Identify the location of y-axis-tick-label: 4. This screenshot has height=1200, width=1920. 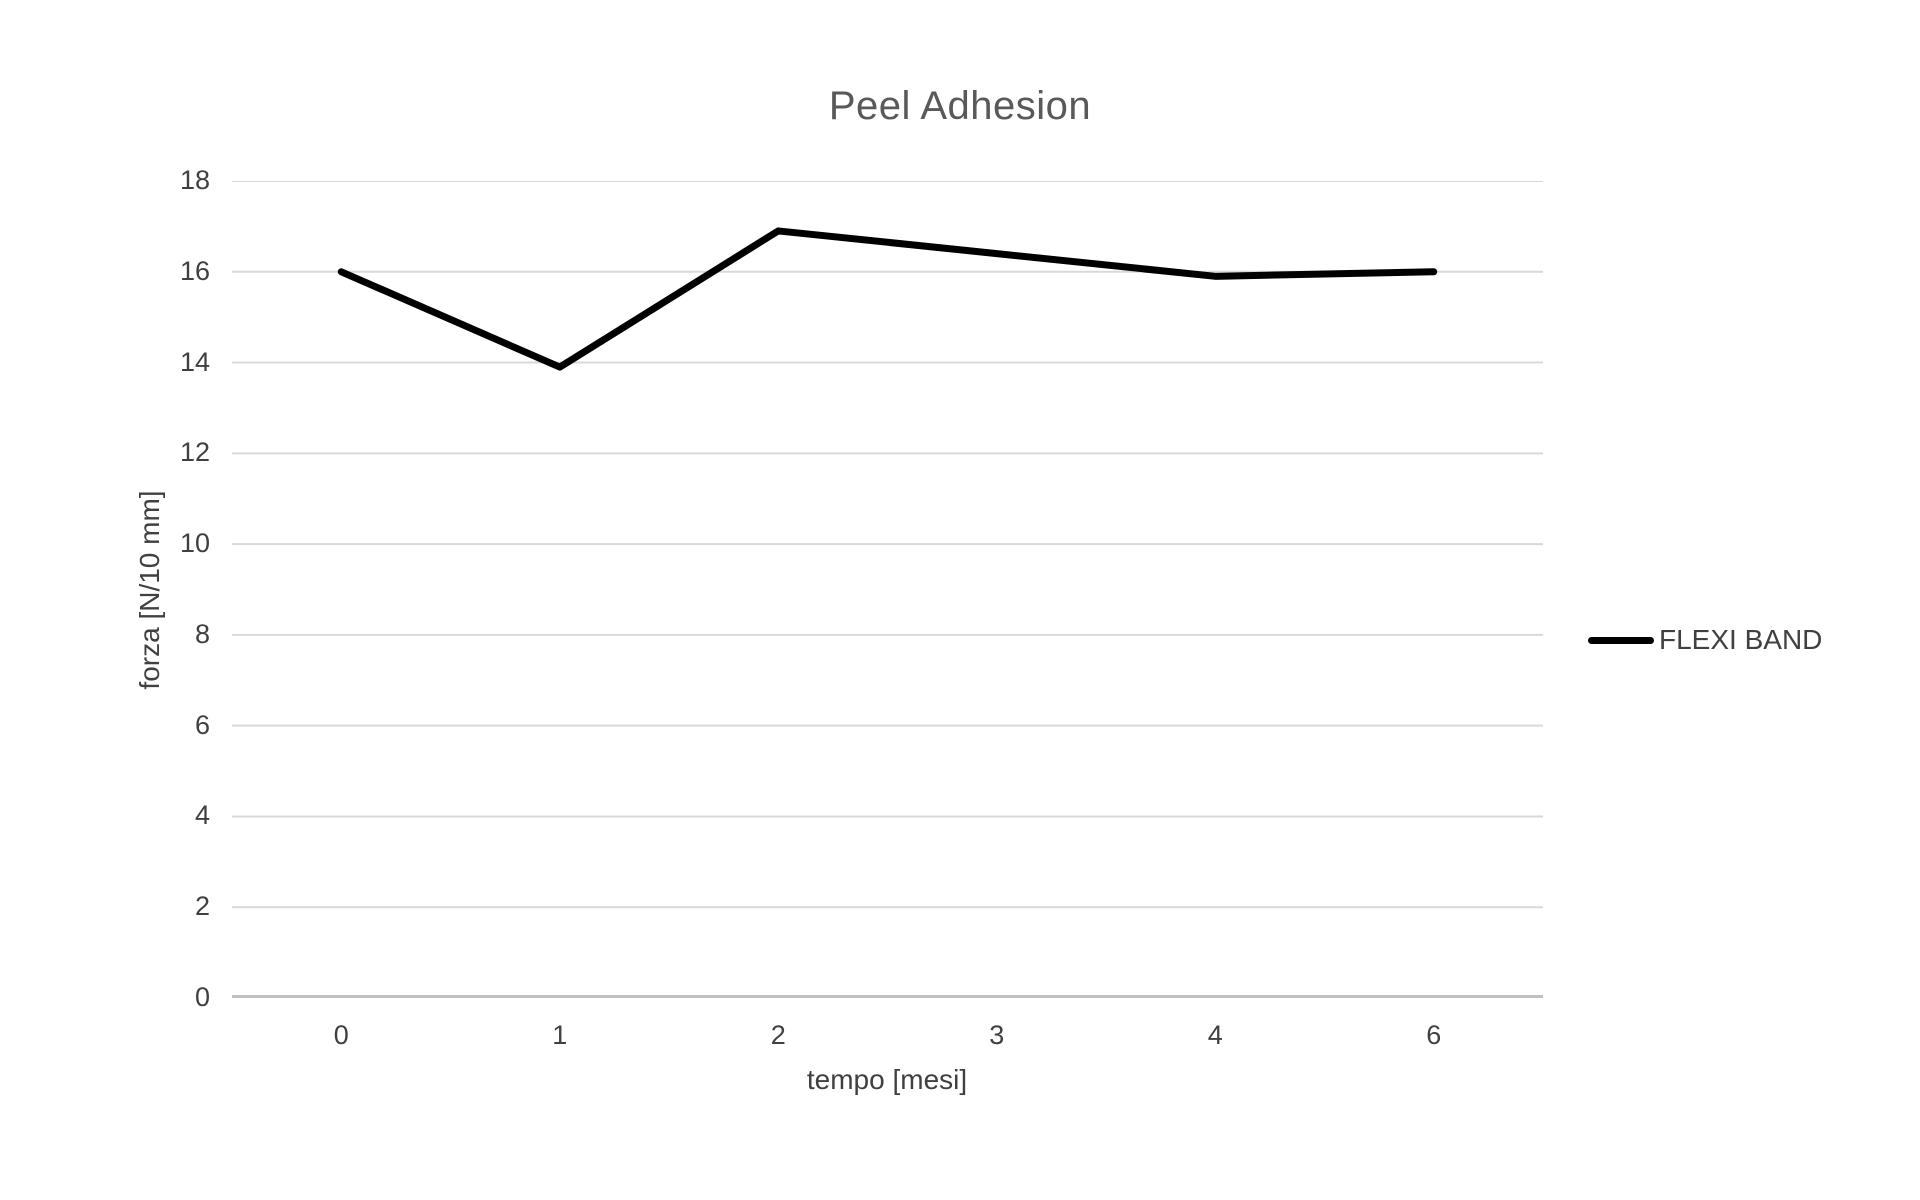
(202, 815).